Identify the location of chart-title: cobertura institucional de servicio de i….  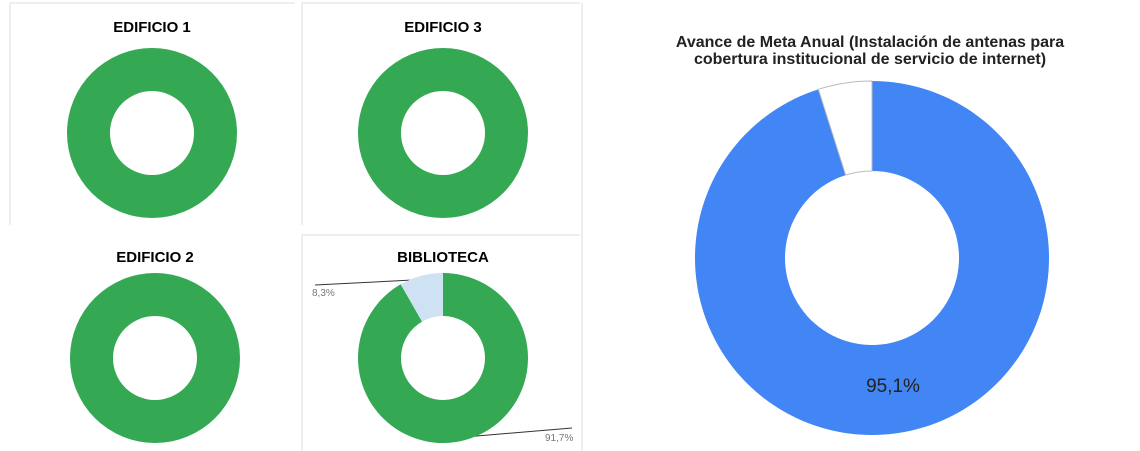
(870, 59).